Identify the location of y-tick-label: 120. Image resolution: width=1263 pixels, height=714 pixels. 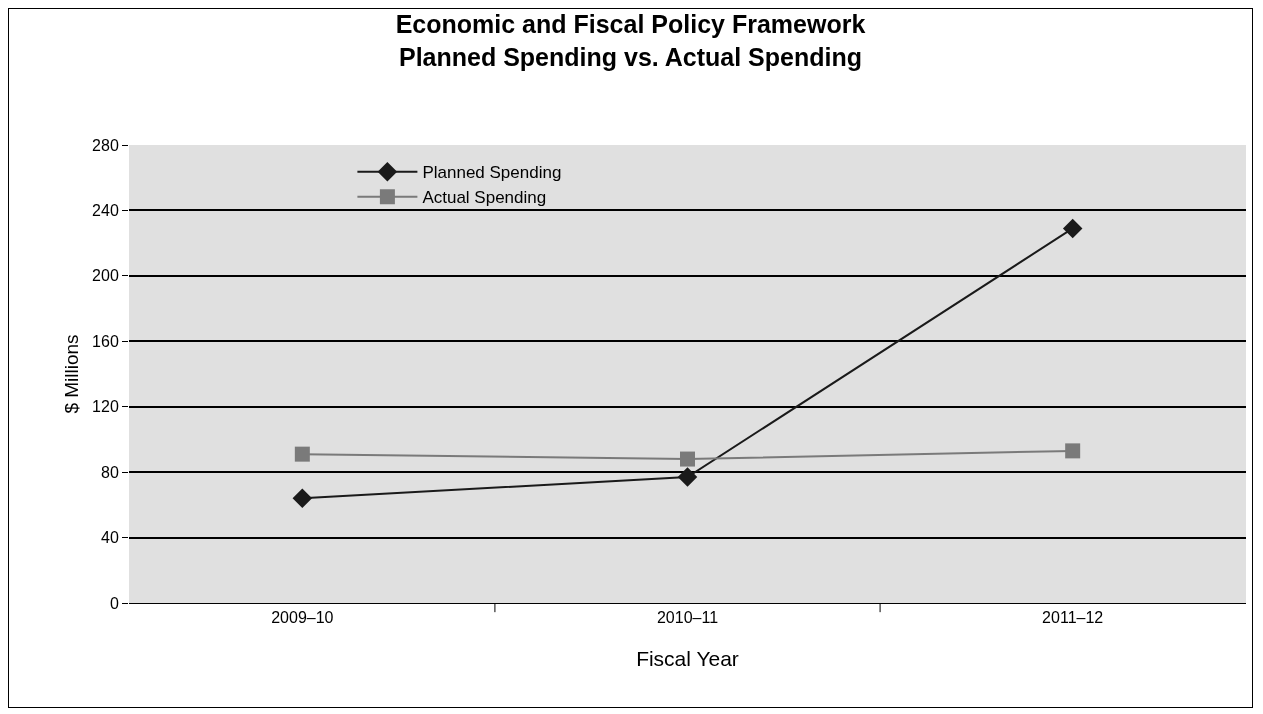
(105, 407).